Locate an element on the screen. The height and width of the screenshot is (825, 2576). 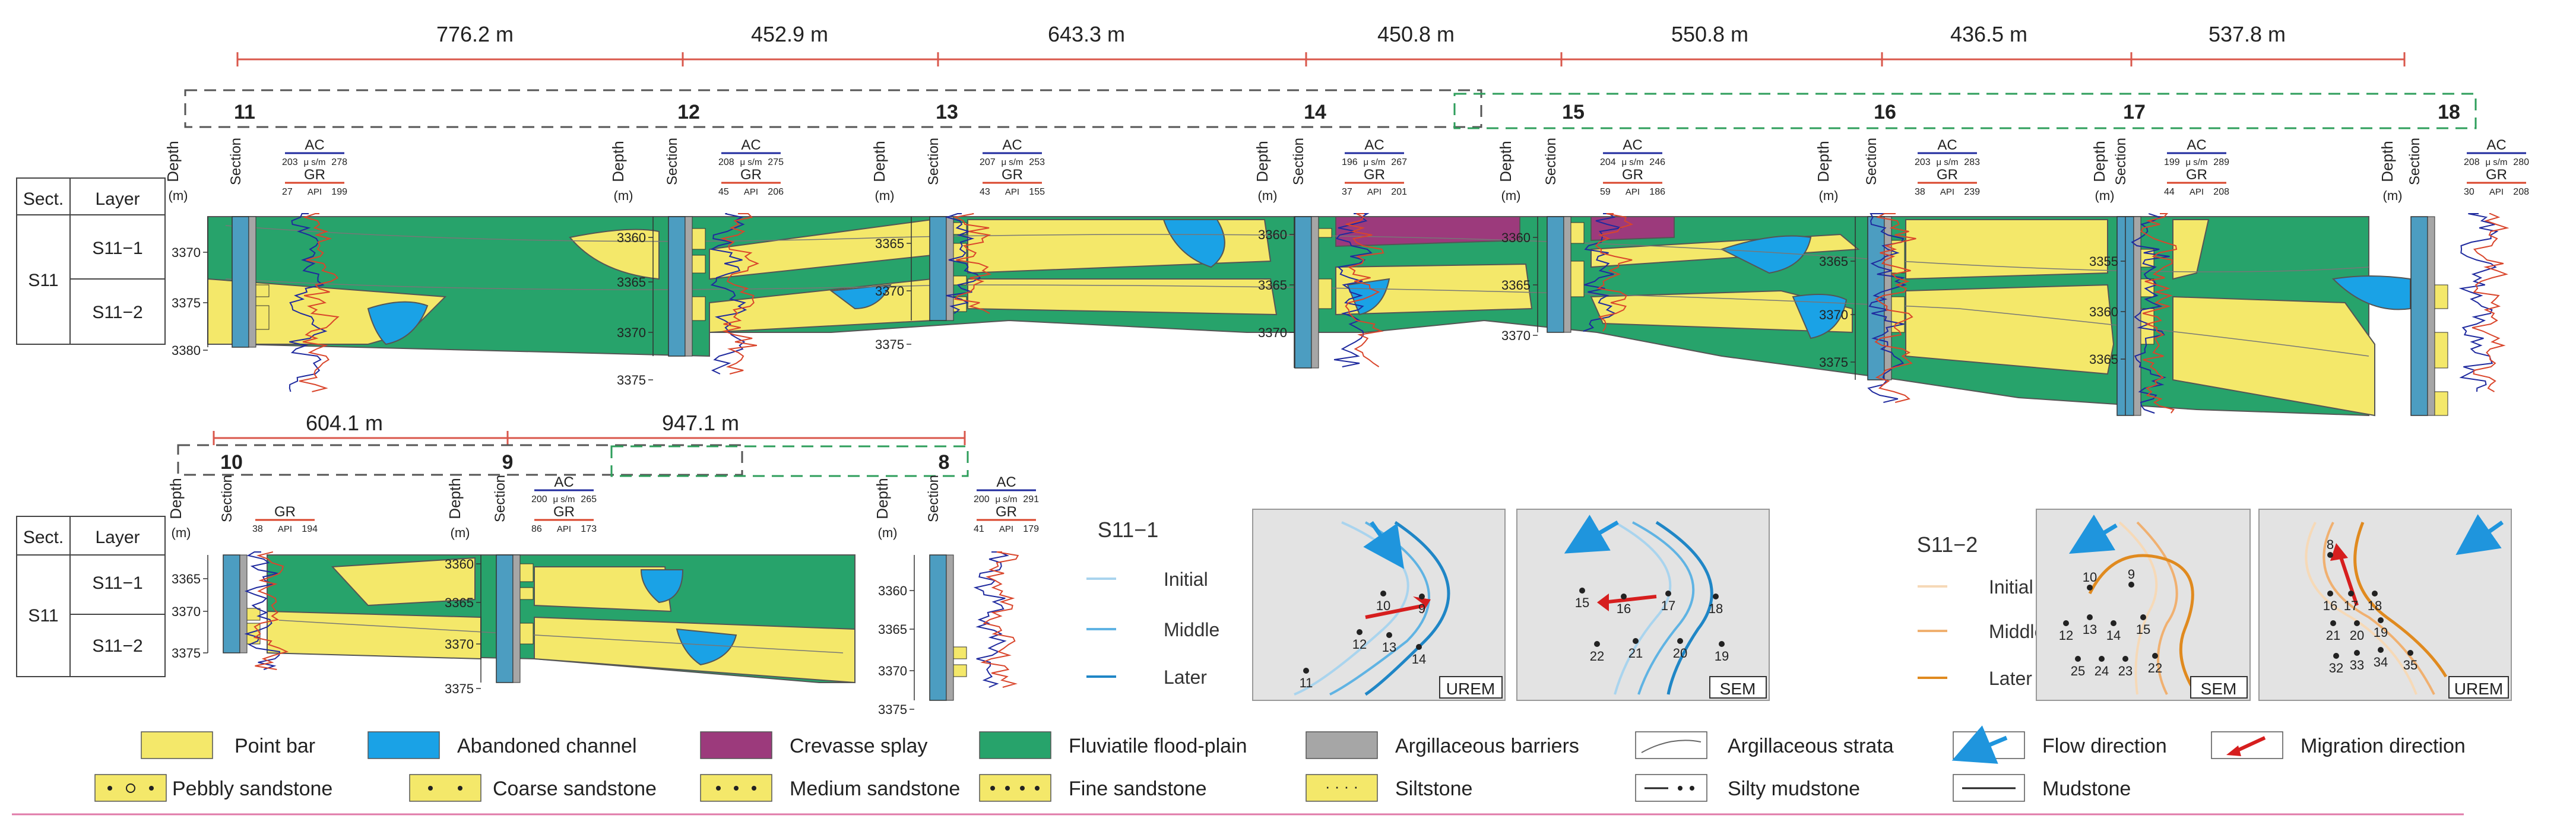
gr-max: 201 is located at coordinates (1399, 192).